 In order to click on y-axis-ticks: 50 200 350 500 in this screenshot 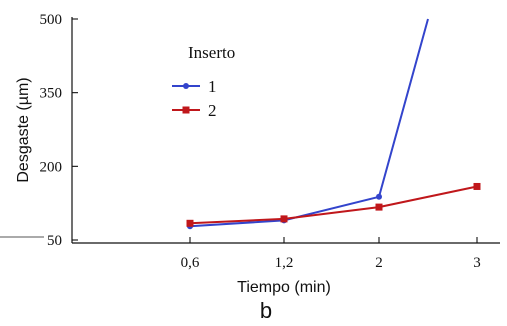, I will do `click(59, 130)`.